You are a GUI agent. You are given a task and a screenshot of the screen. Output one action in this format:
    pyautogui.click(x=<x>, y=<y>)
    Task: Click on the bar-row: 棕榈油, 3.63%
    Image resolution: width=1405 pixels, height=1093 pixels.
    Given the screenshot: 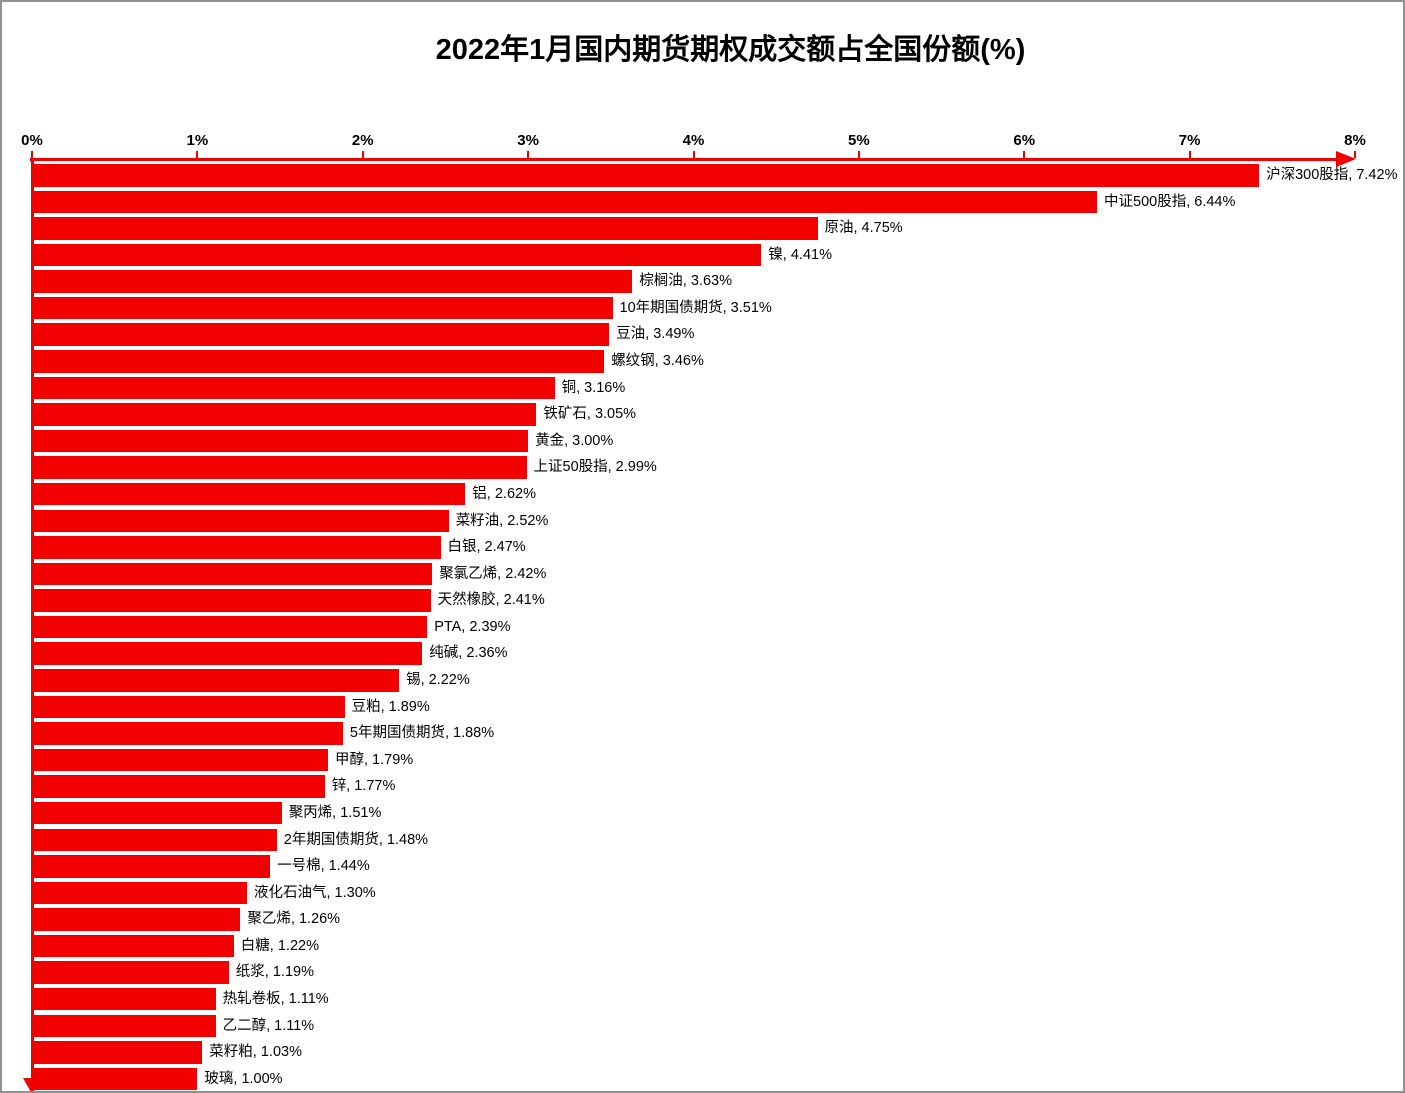 What is the action you would take?
    pyautogui.click(x=718, y=281)
    